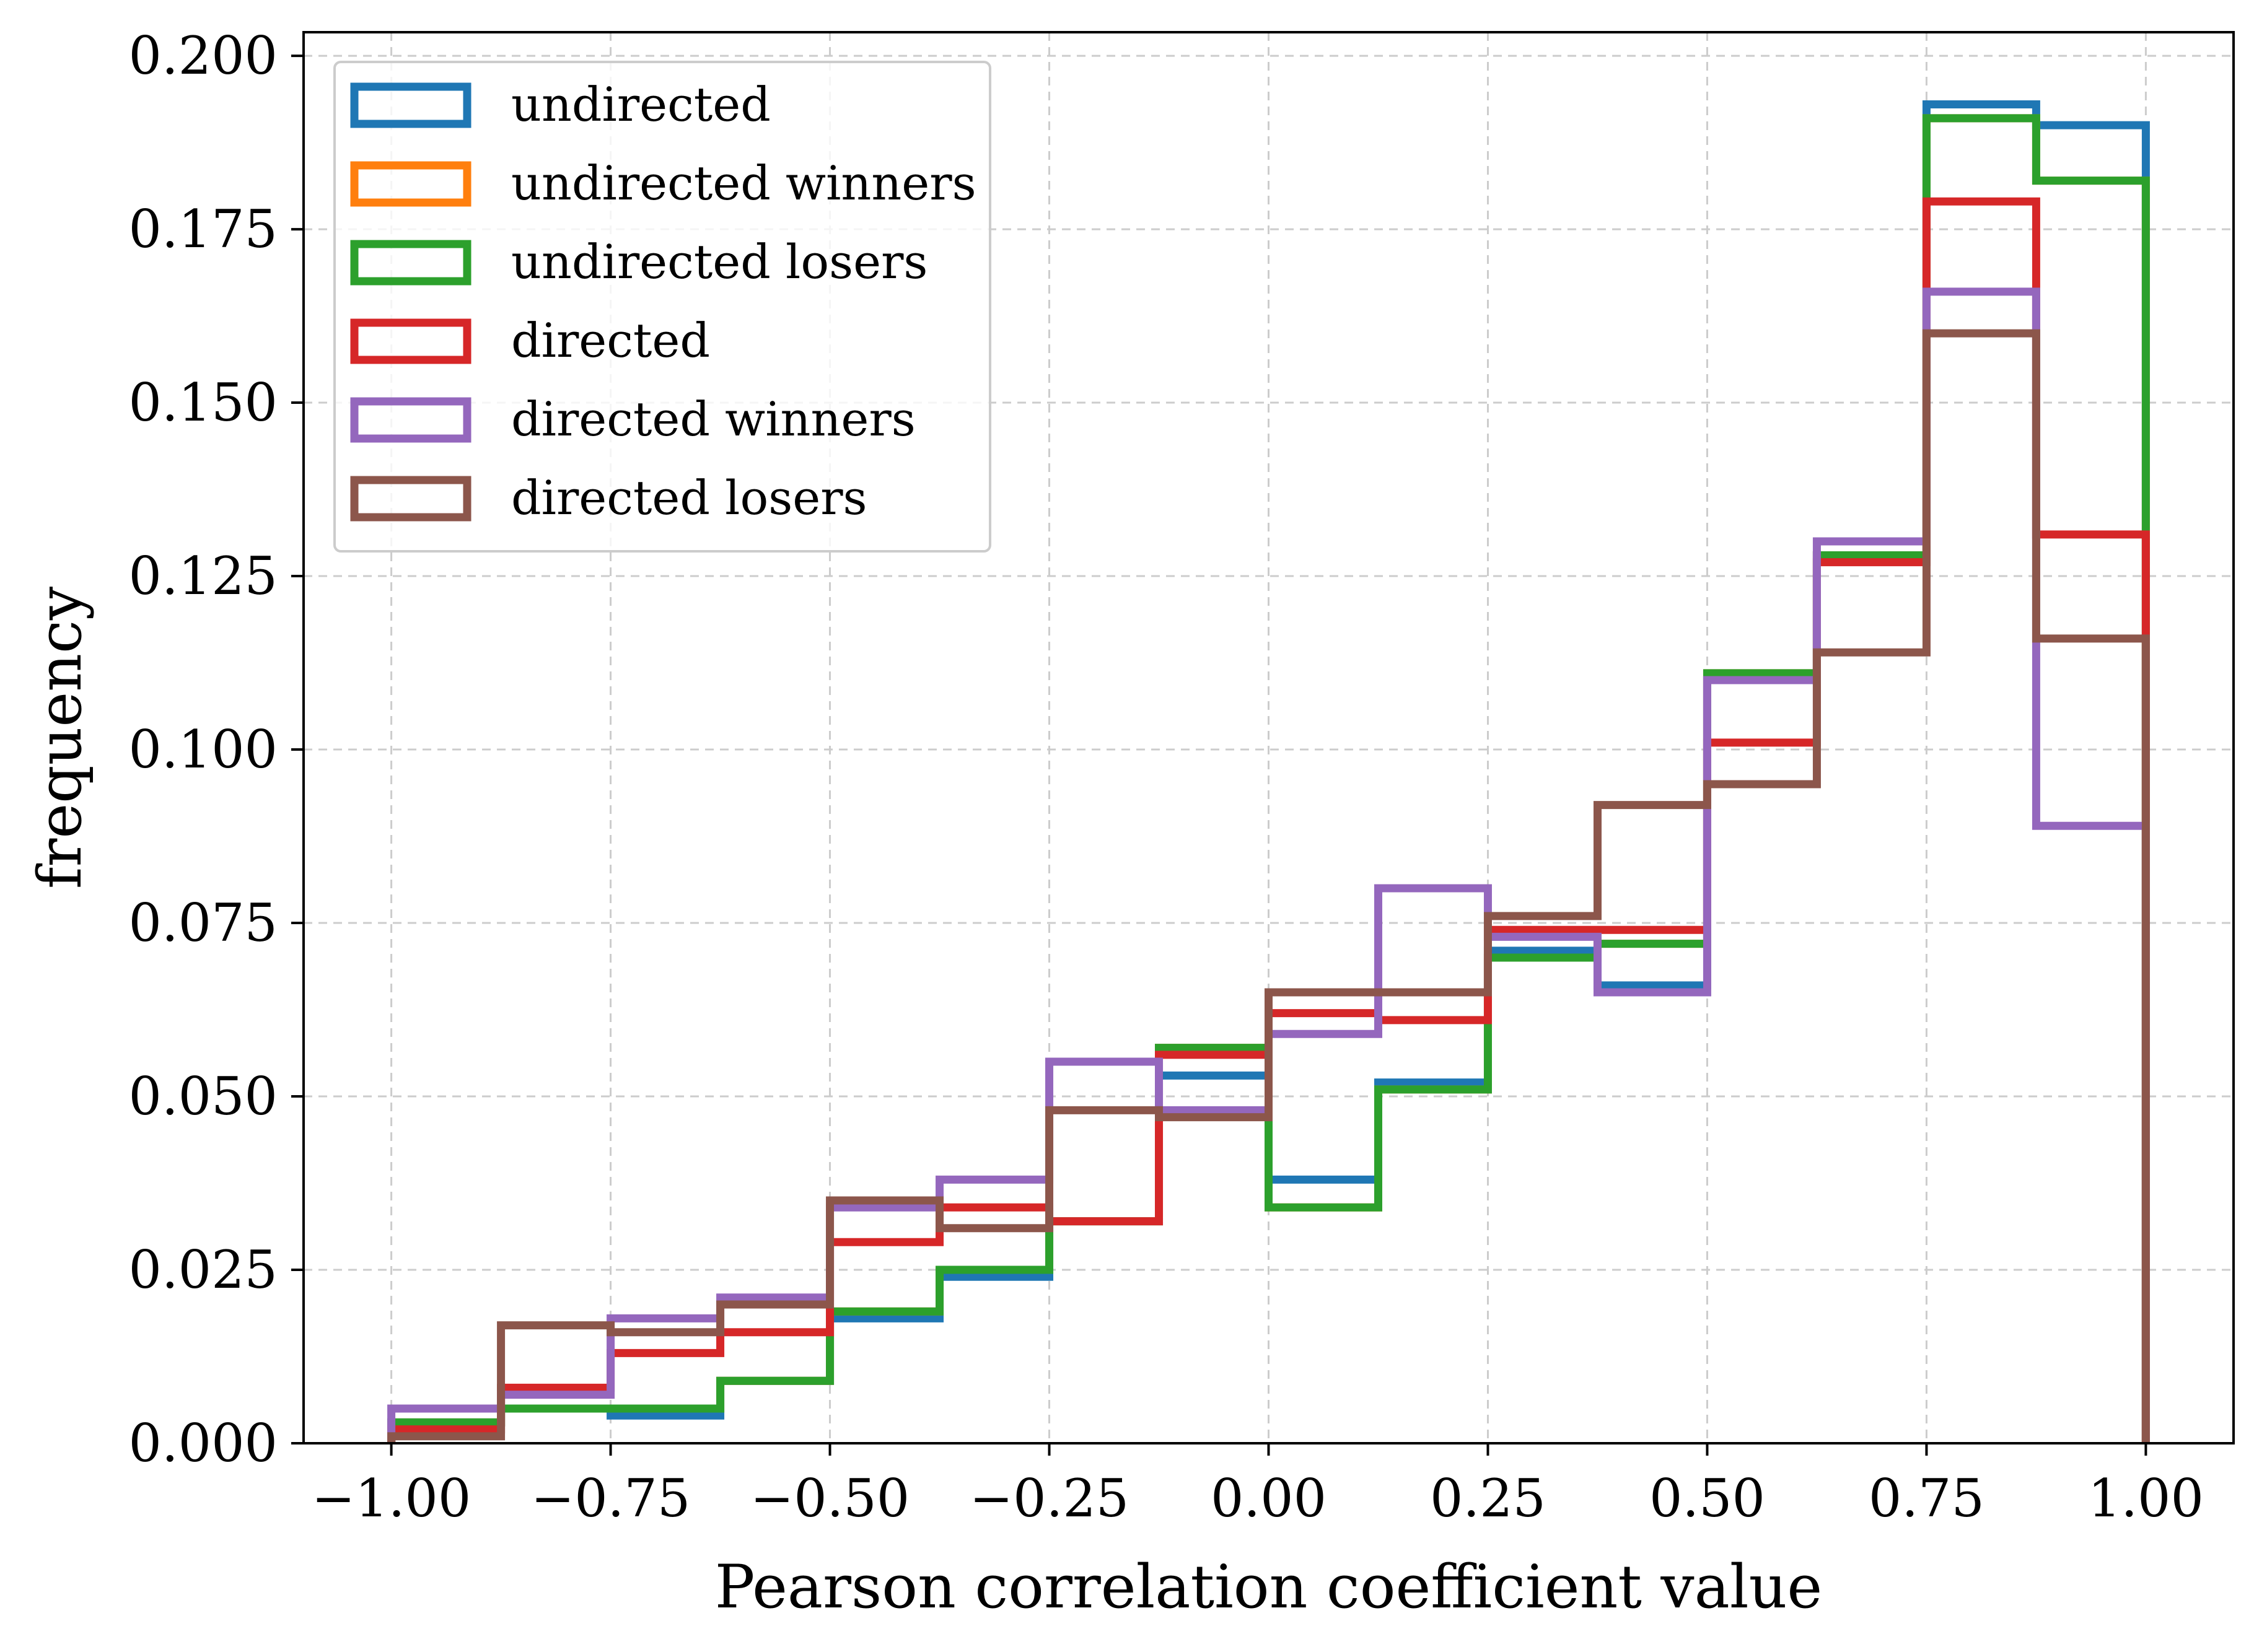 Image resolution: width=2254 pixels, height=1652 pixels. What do you see at coordinates (743, 183) in the screenshot?
I see `legend-label: undirected winners` at bounding box center [743, 183].